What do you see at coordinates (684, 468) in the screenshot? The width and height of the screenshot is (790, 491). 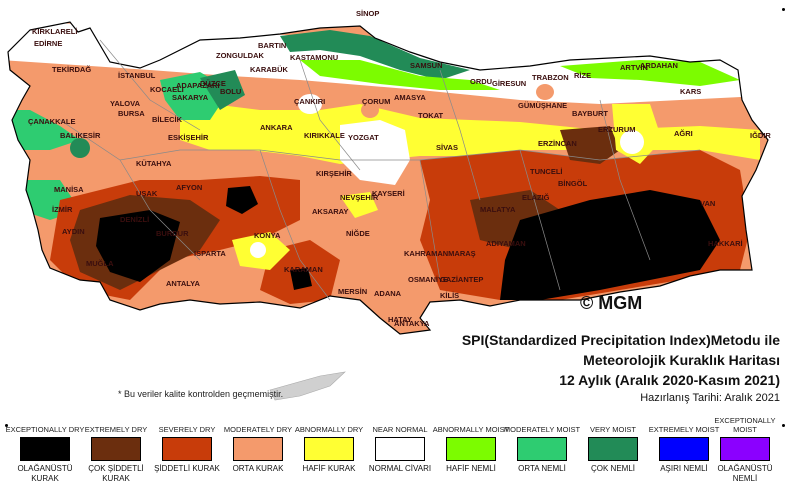 I see `legend-tr-label: AŞIRI NEMLİ` at bounding box center [684, 468].